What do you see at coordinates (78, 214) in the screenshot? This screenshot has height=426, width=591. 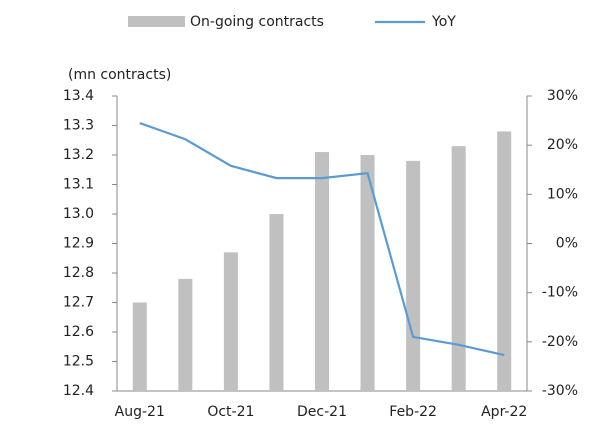 I see `y-tick-label: 13.0` at bounding box center [78, 214].